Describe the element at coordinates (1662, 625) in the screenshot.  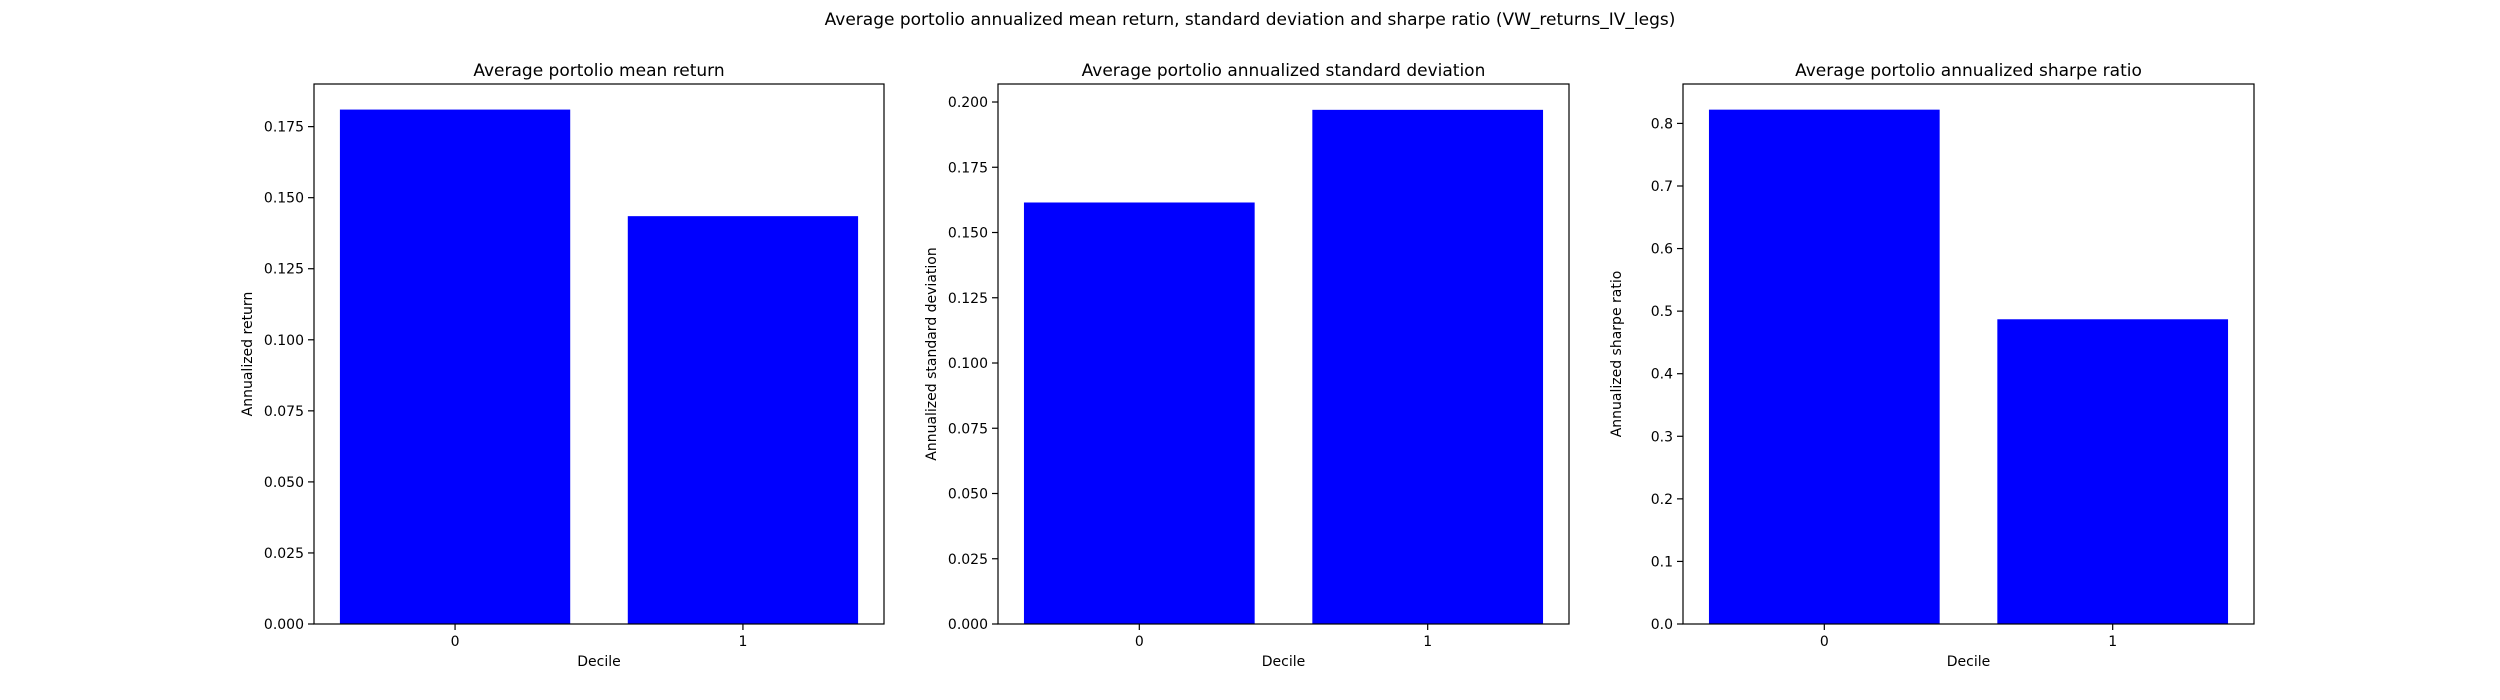
I see `y-tick-label: 0.0` at that location.